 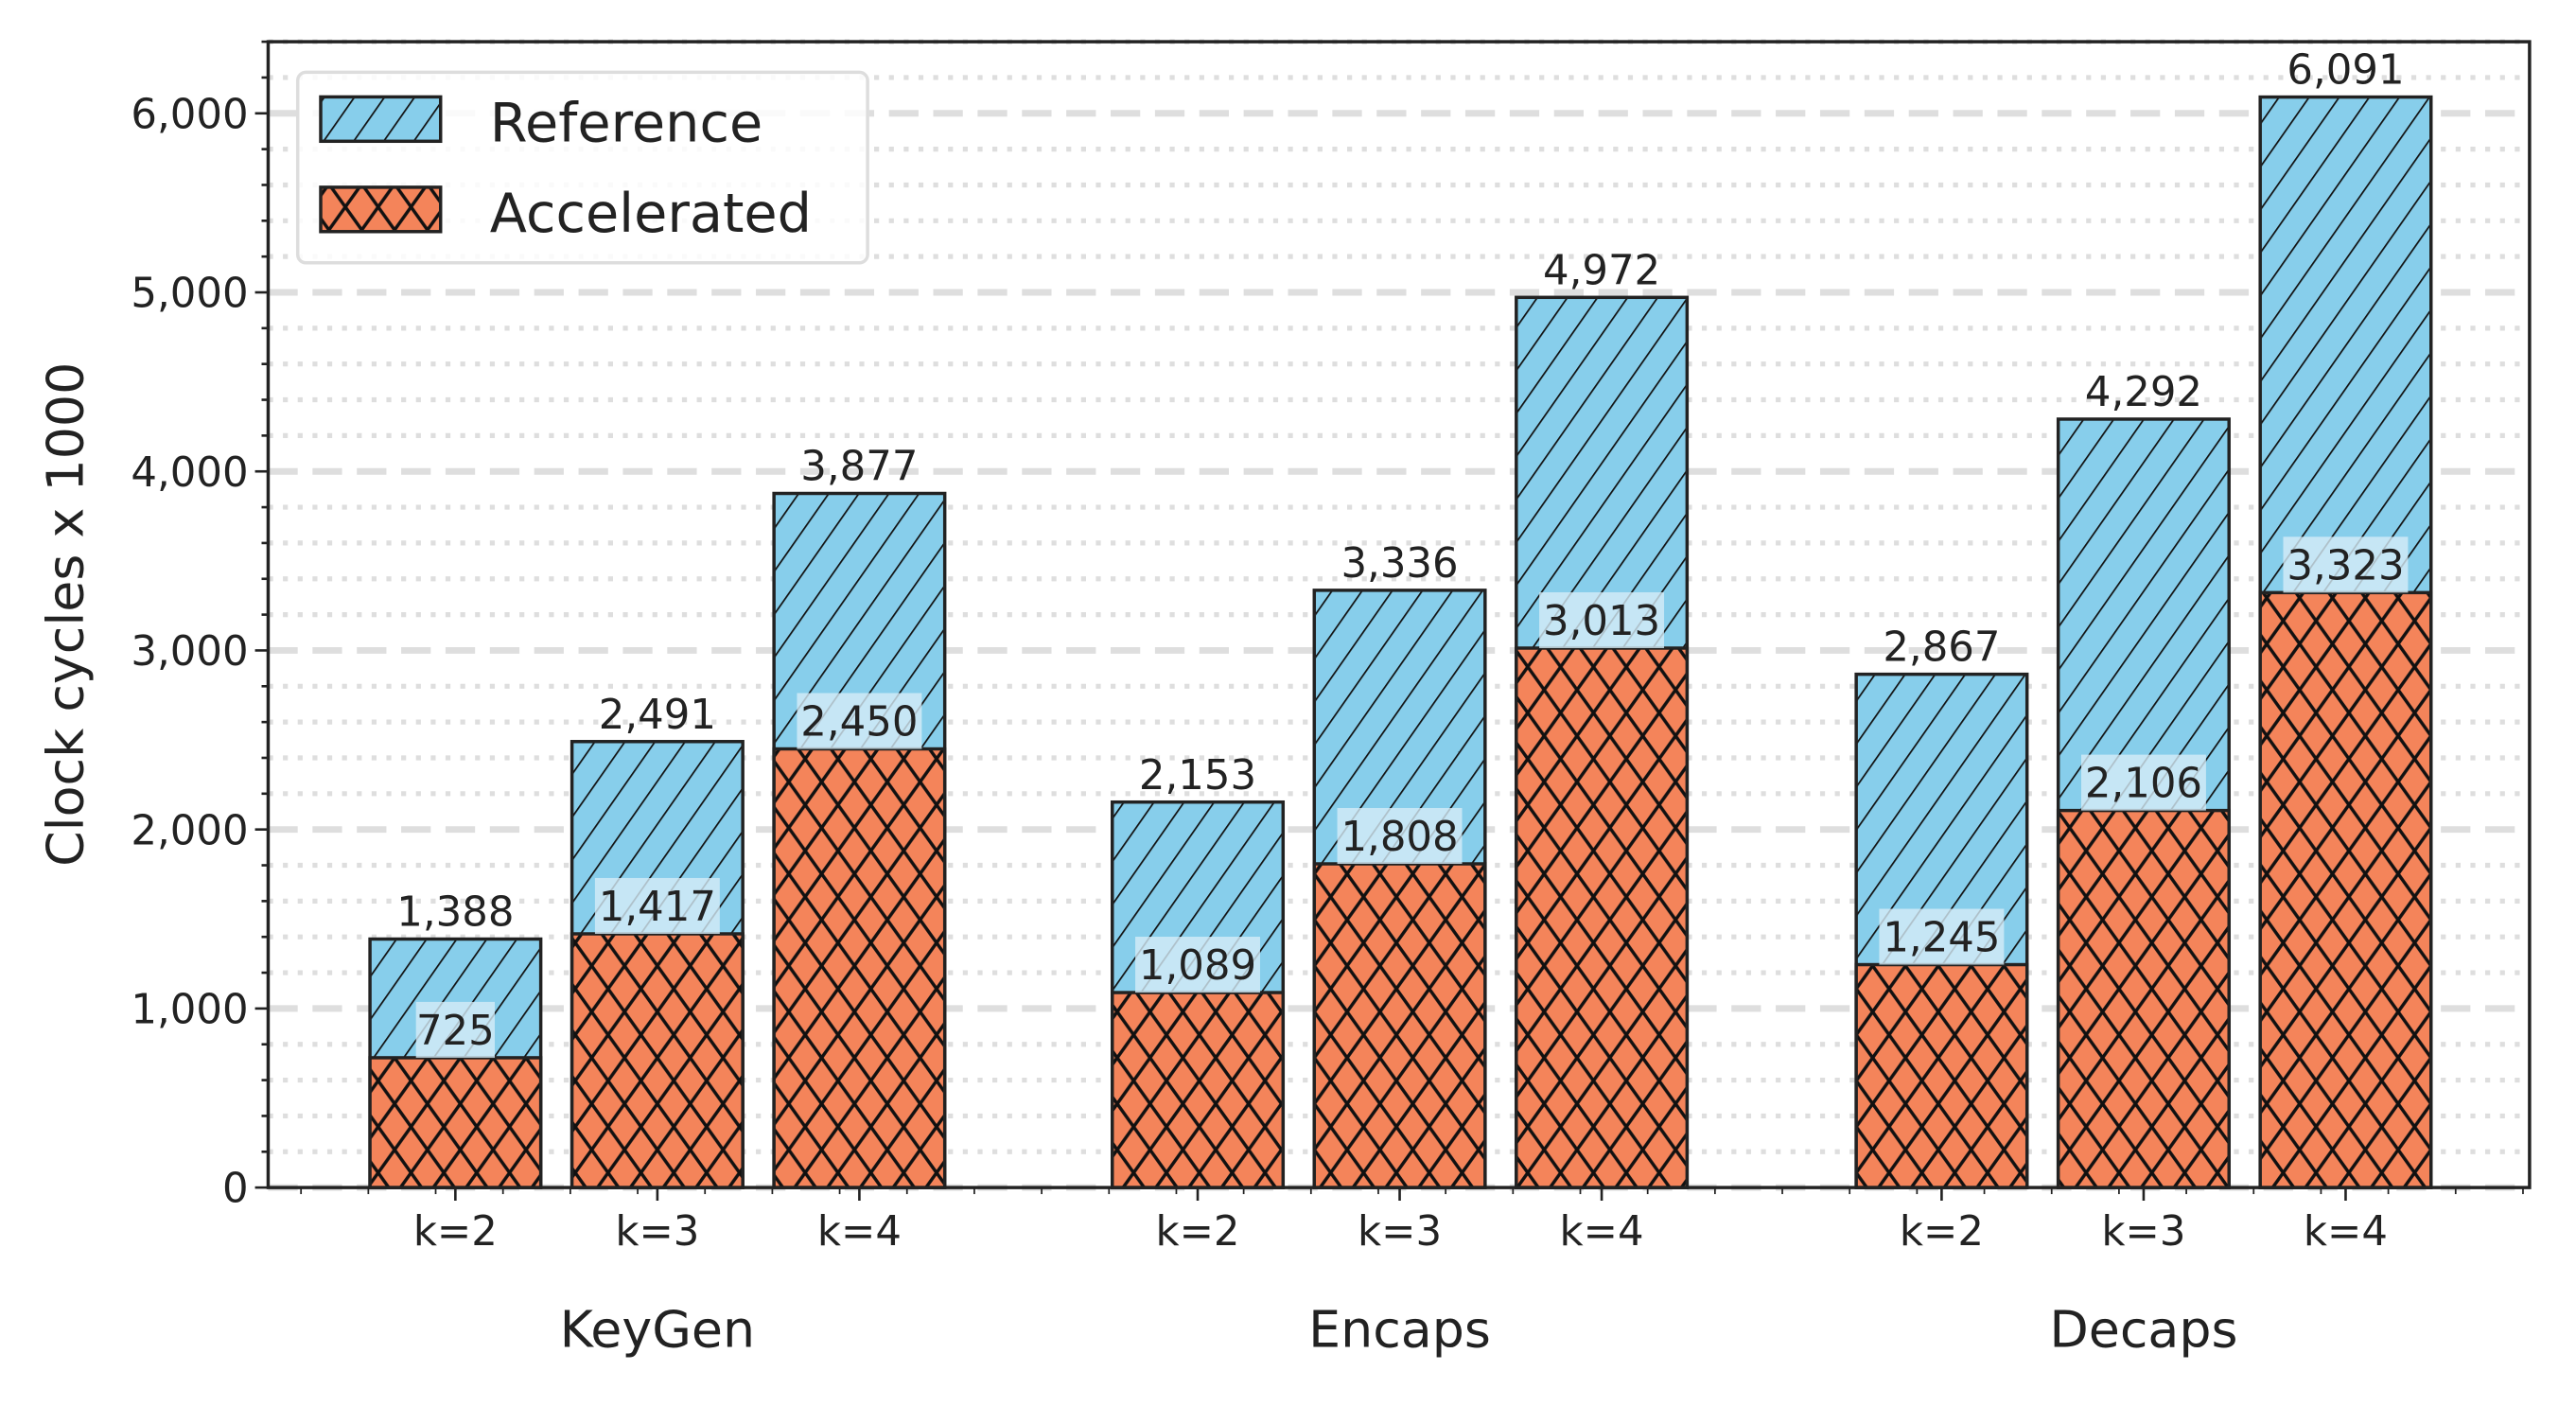 What do you see at coordinates (190, 114) in the screenshot?
I see `y-tick-label: 6,000` at bounding box center [190, 114].